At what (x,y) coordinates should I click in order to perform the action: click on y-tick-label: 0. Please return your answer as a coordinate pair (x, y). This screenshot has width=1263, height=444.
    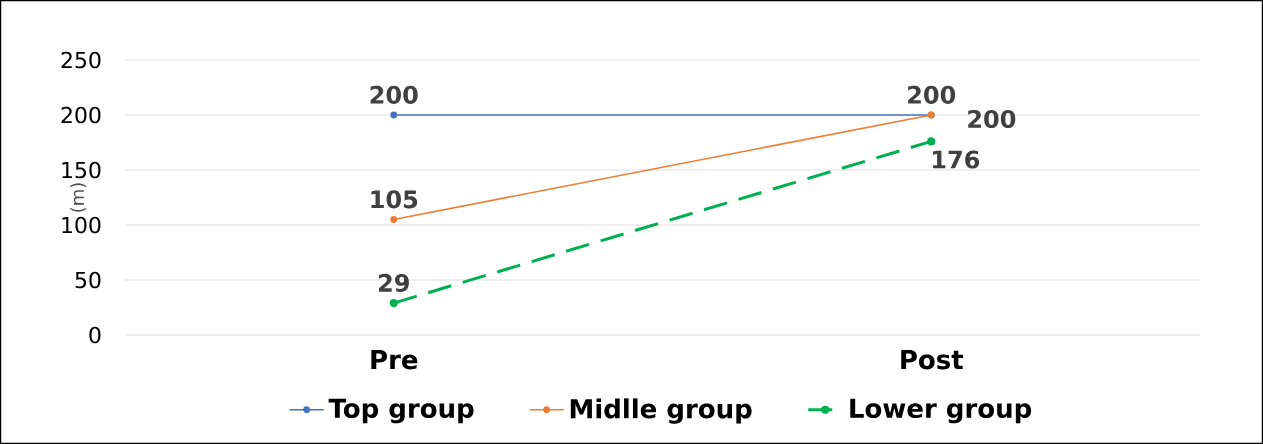
    Looking at the image, I should click on (95, 335).